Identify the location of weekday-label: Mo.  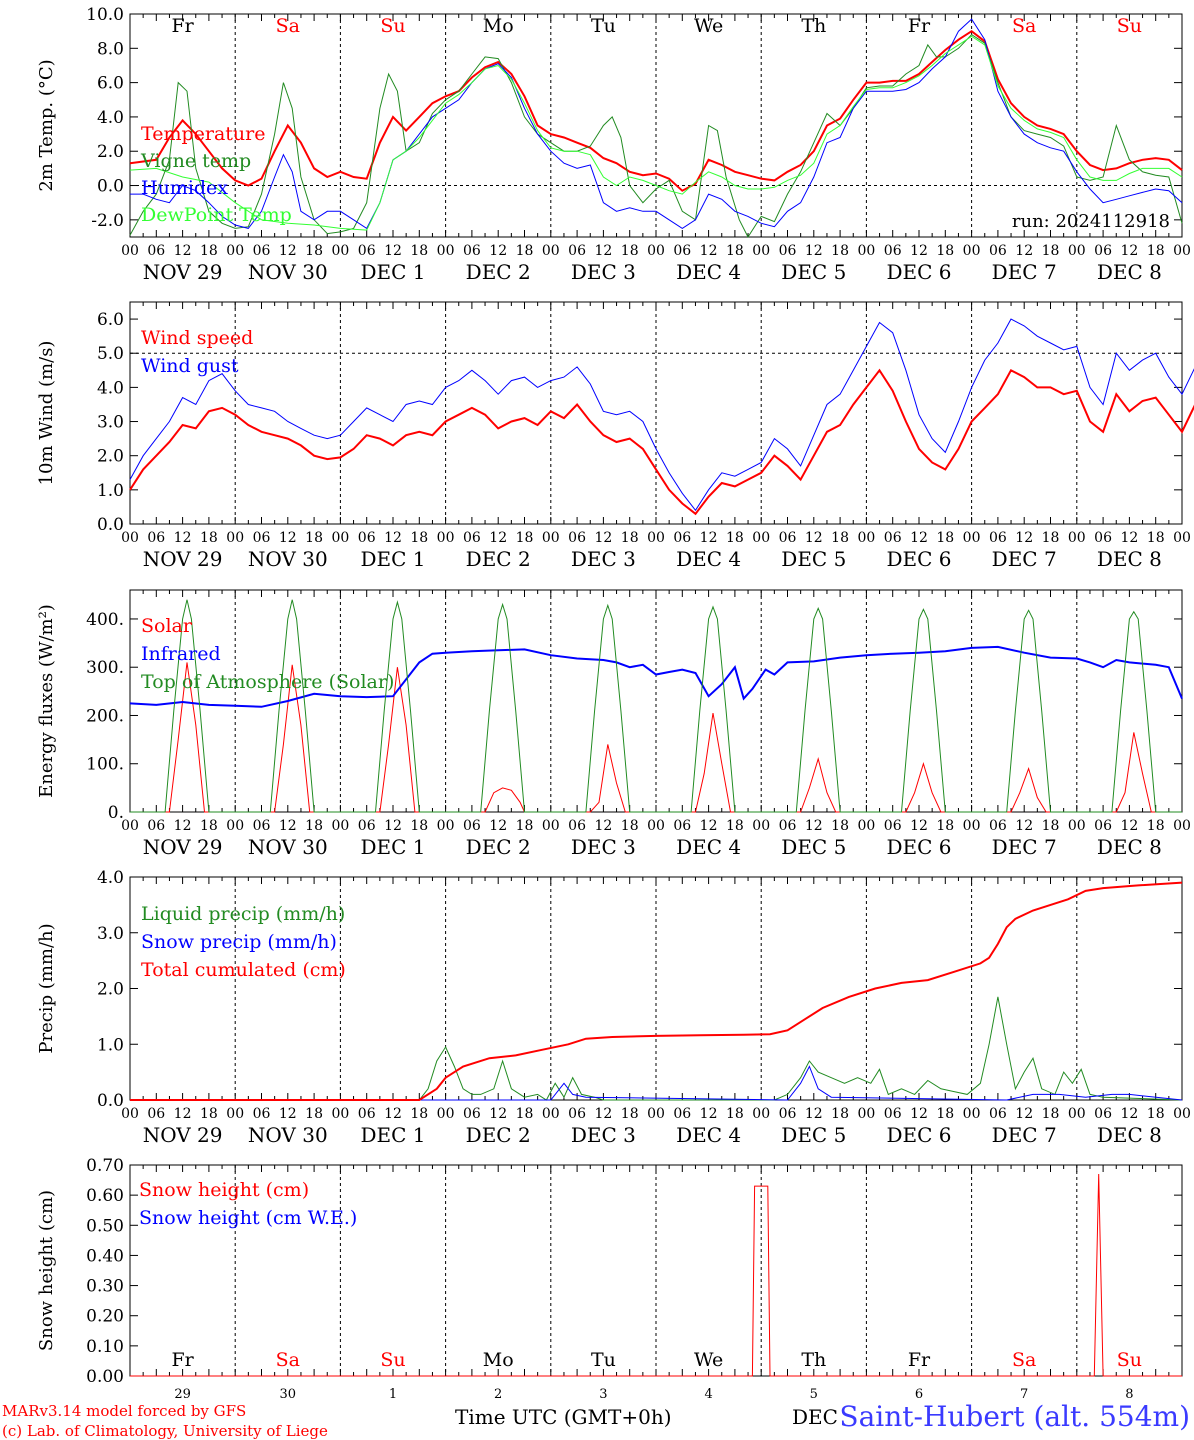
(498, 26).